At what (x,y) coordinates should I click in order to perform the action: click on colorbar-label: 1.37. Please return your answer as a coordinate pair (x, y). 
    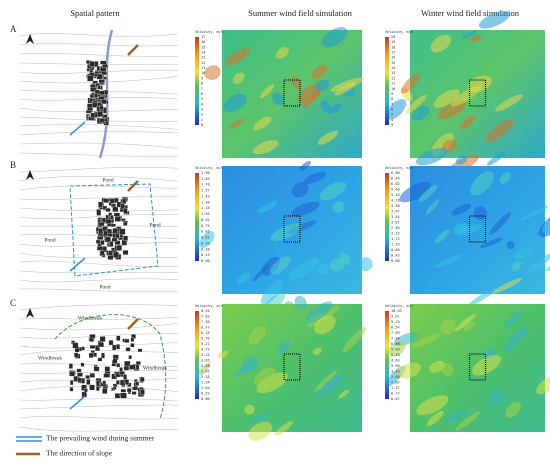
    Looking at the image, I should click on (395, 388).